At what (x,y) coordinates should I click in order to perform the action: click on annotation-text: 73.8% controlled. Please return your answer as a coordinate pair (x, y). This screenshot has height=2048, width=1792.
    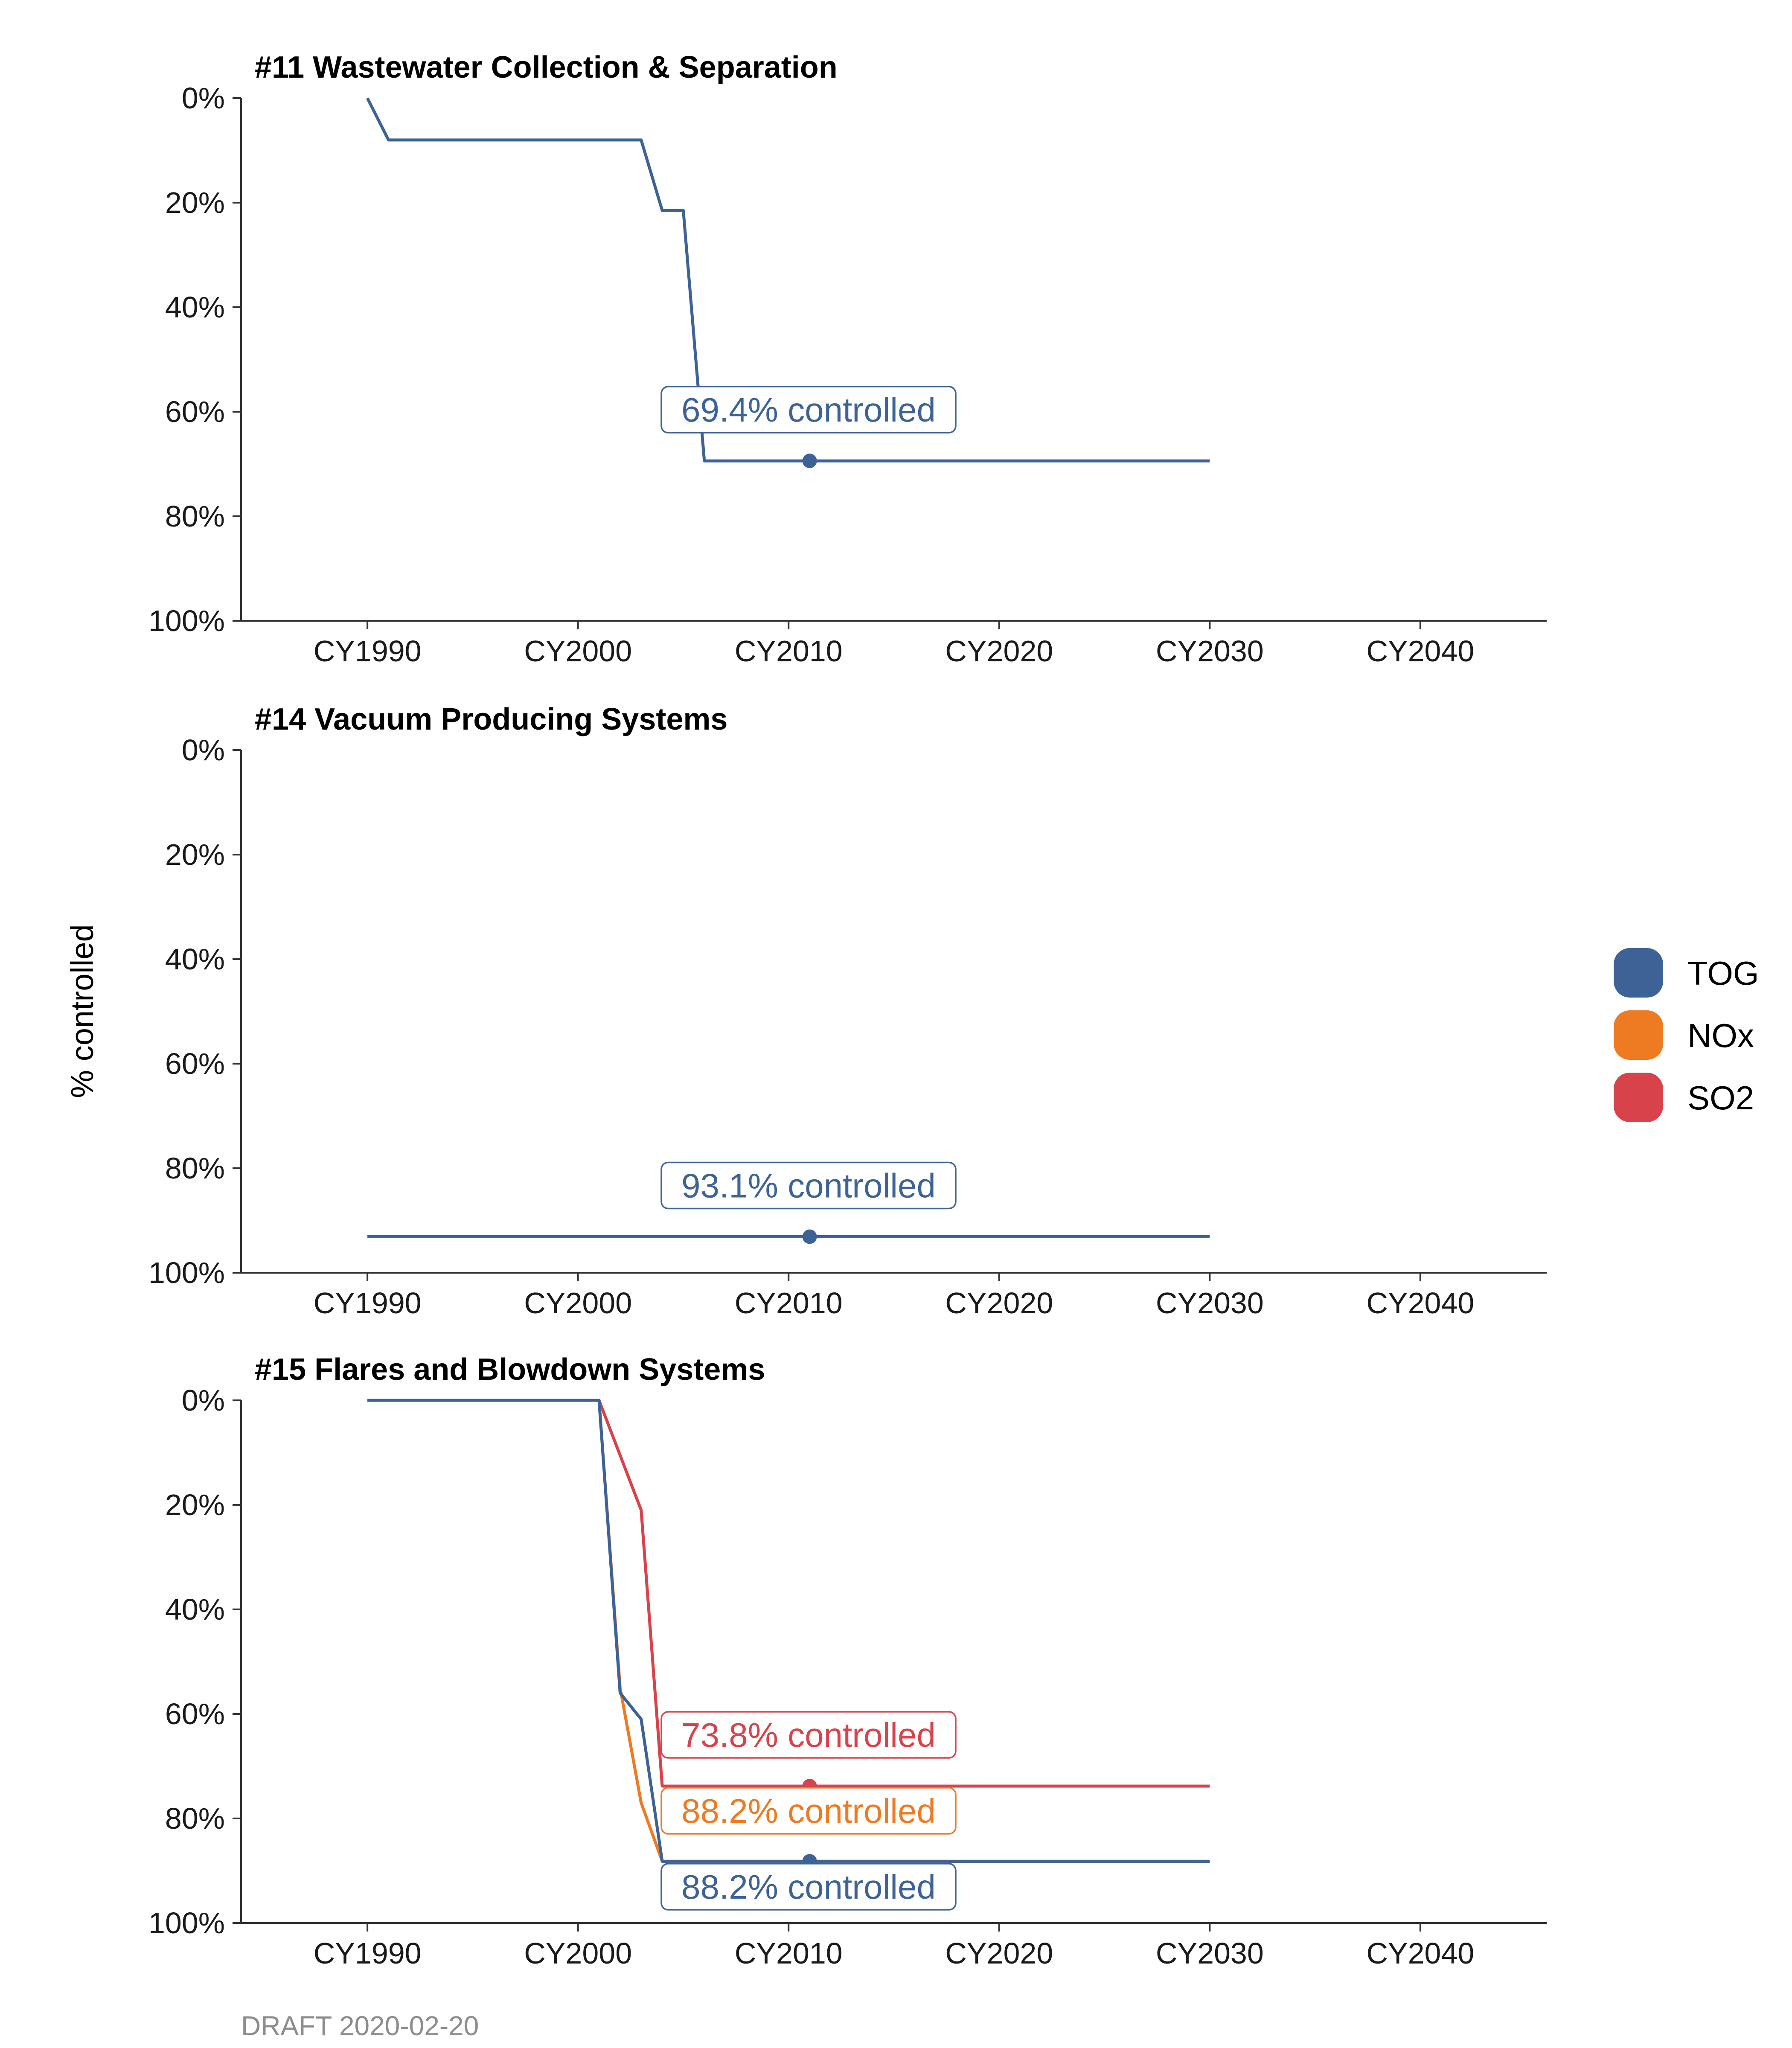
    Looking at the image, I should click on (808, 1735).